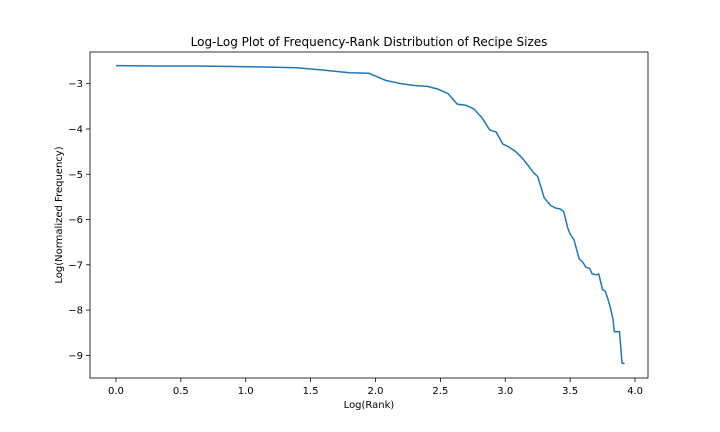 The height and width of the screenshot is (432, 720). Describe the element at coordinates (311, 391) in the screenshot. I see `x-tick-label: 1.5` at that location.